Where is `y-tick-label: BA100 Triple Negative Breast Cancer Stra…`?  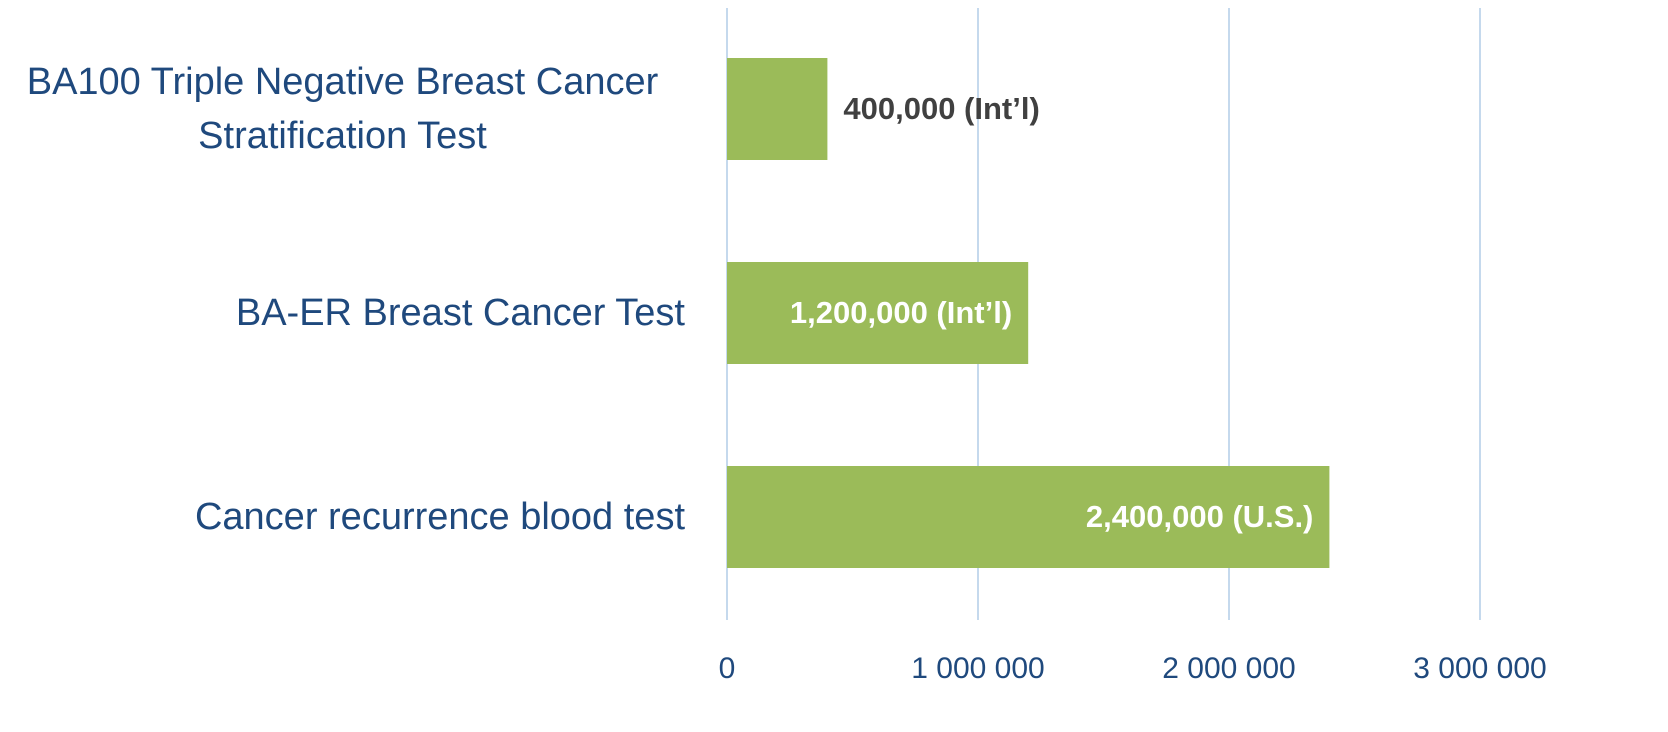
y-tick-label: BA100 Triple Negative Breast Cancer Stra… is located at coordinates (342, 109).